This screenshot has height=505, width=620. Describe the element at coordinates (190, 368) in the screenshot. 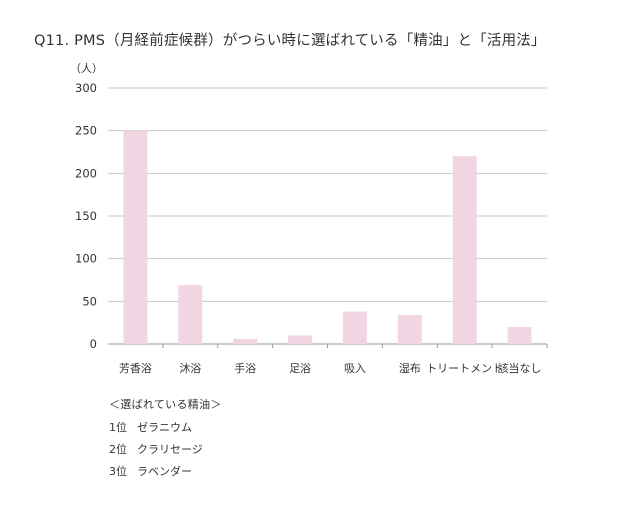

I see `x-tick-label: 沐浴` at that location.